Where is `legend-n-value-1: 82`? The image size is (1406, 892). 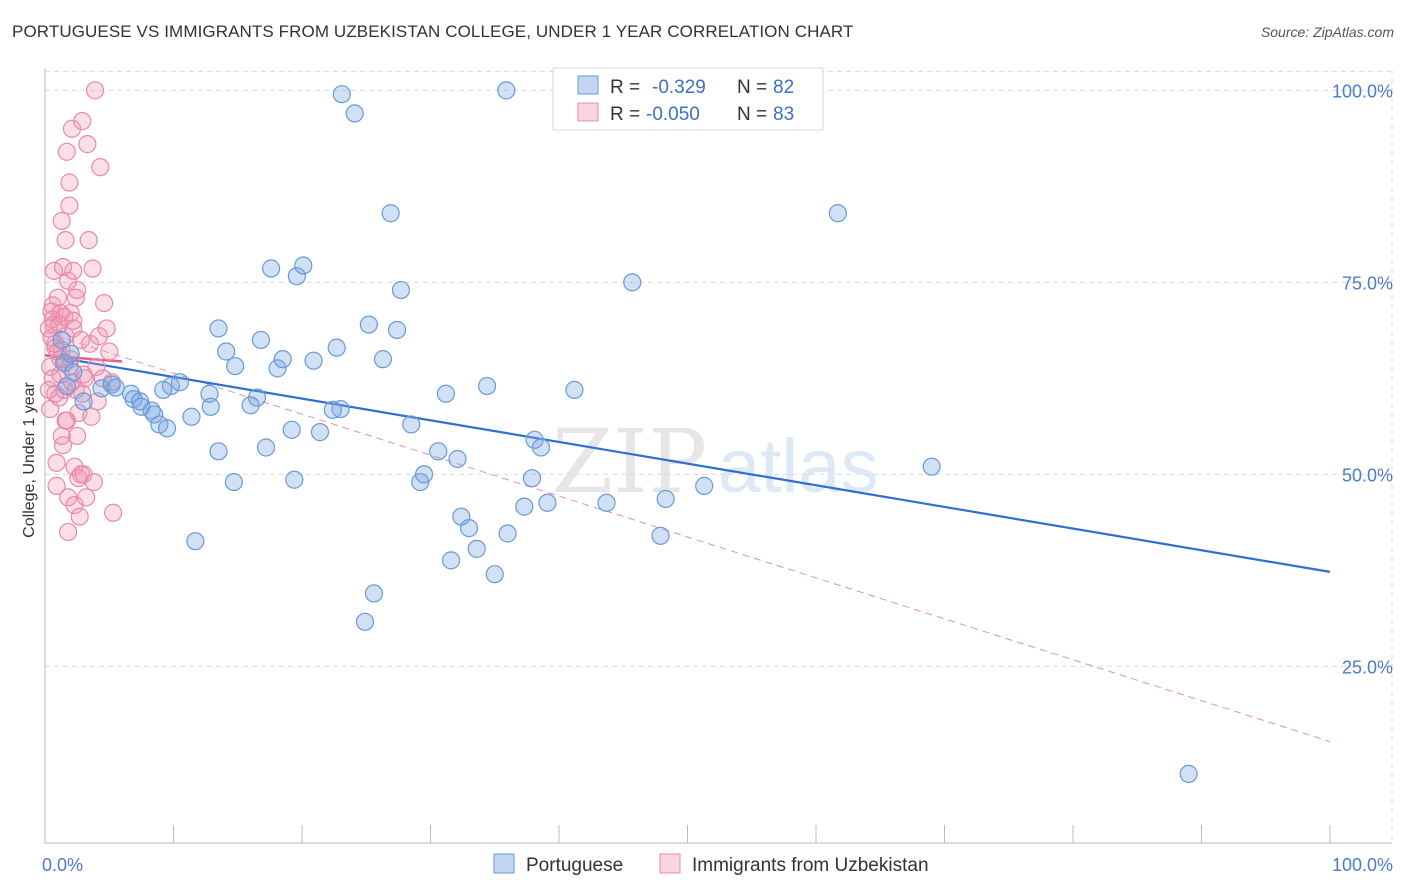 legend-n-value-1: 82 is located at coordinates (783, 87).